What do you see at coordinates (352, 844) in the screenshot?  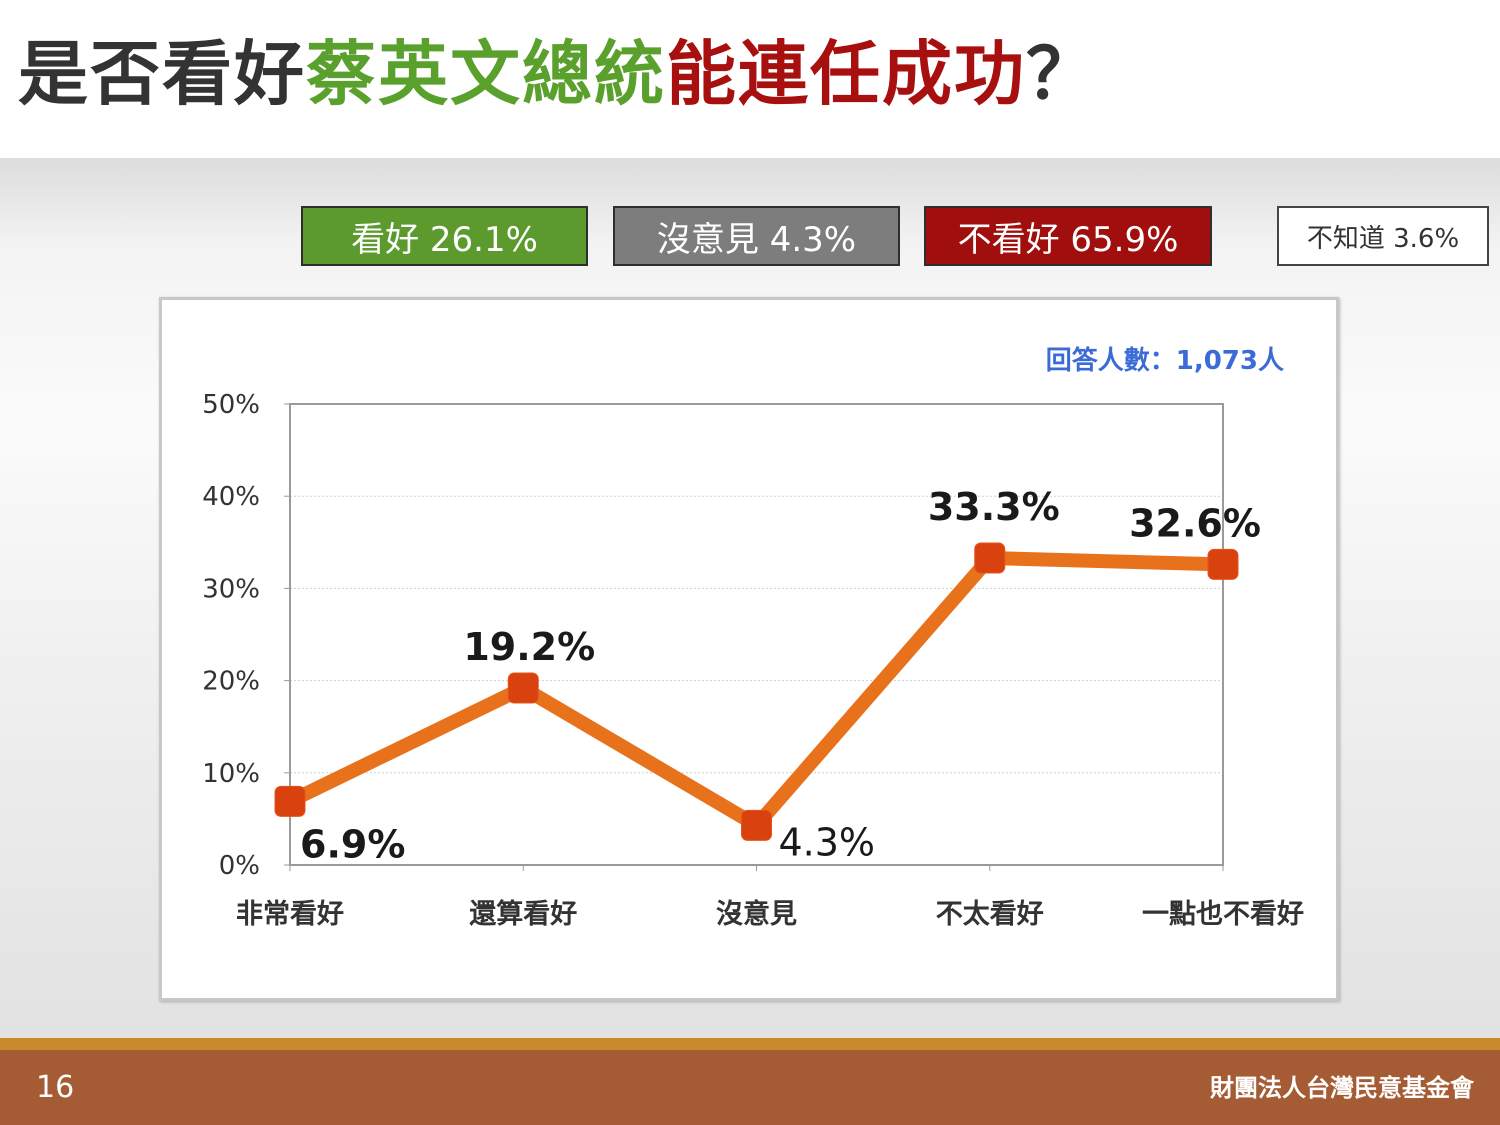 I see `data-label: 6.9%` at bounding box center [352, 844].